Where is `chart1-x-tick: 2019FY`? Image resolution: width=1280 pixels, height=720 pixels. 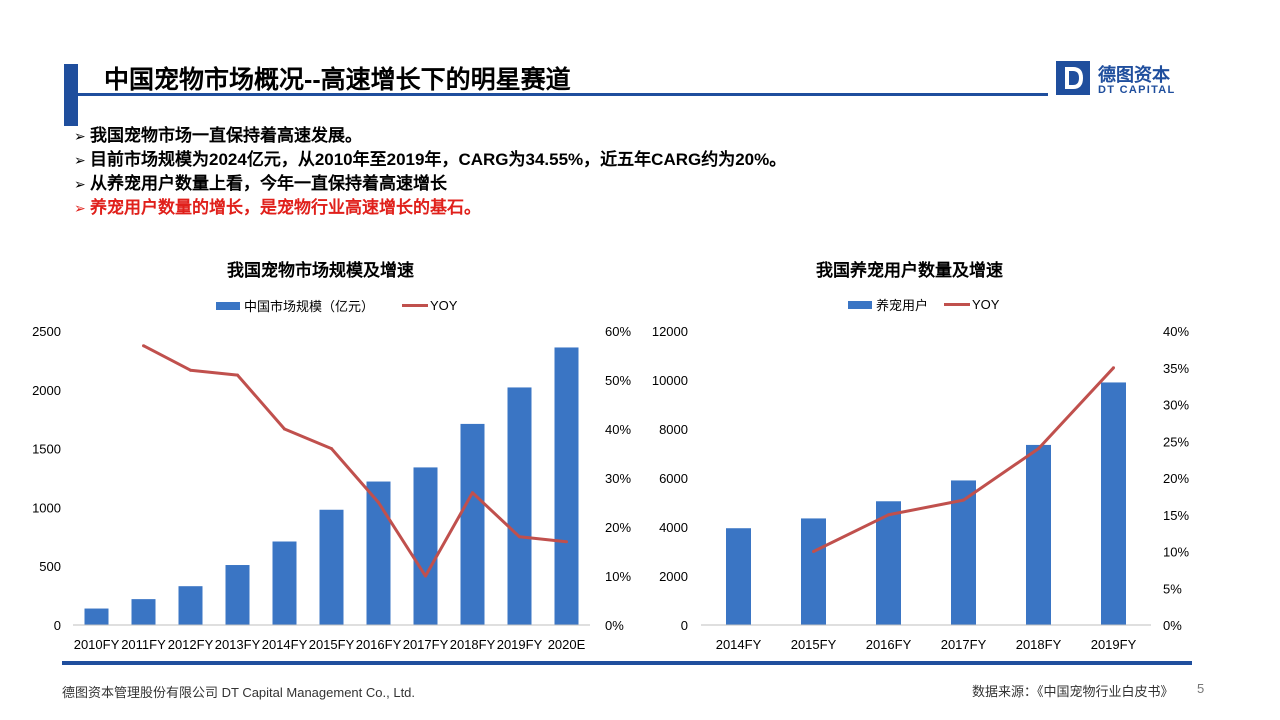 chart1-x-tick: 2019FY is located at coordinates (520, 644).